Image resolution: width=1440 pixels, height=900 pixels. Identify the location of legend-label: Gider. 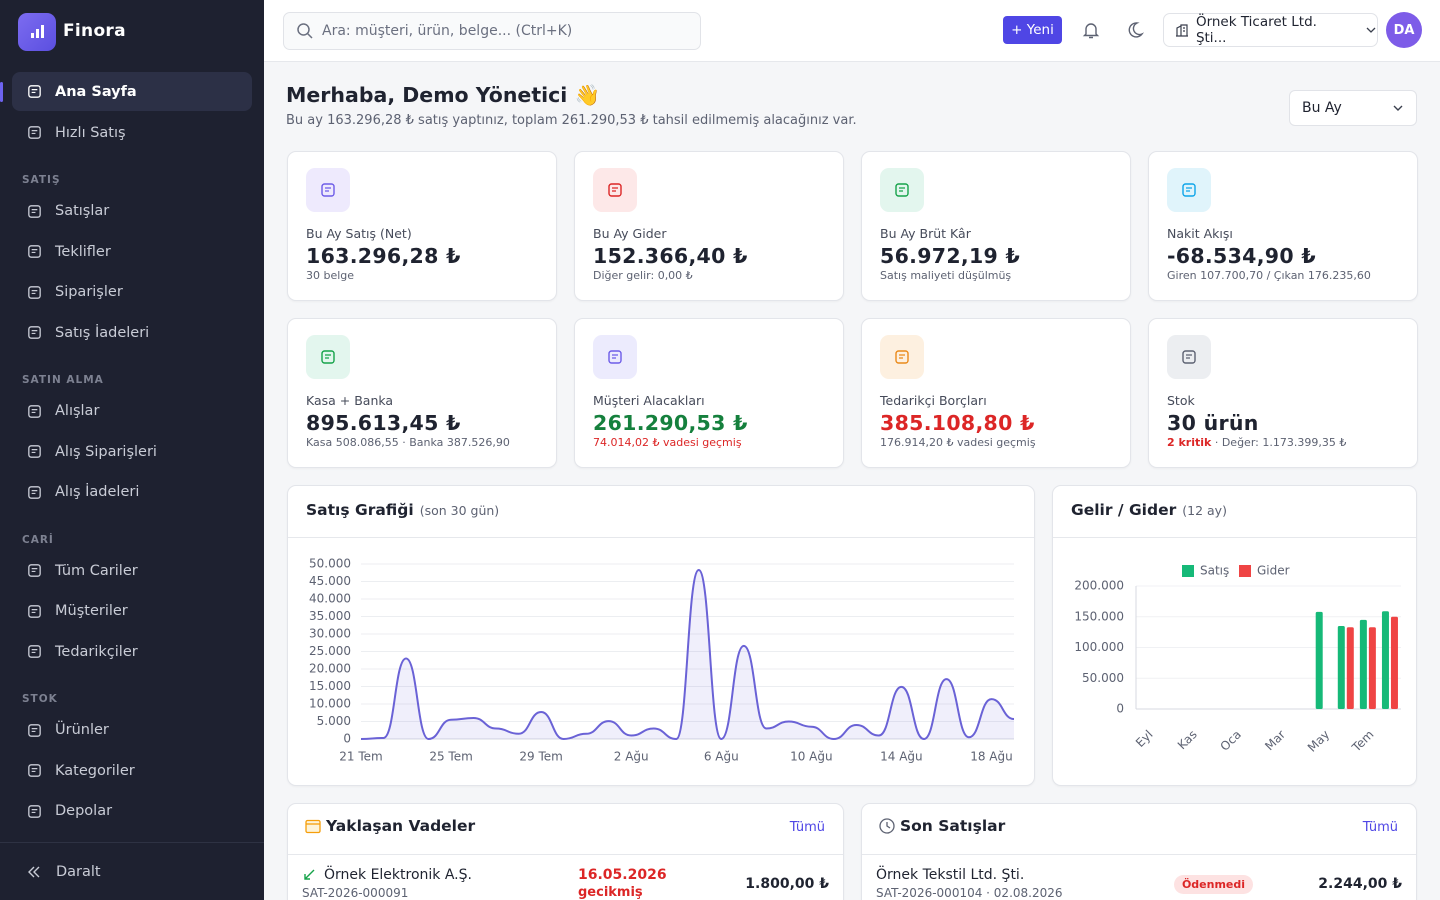
(1273, 571).